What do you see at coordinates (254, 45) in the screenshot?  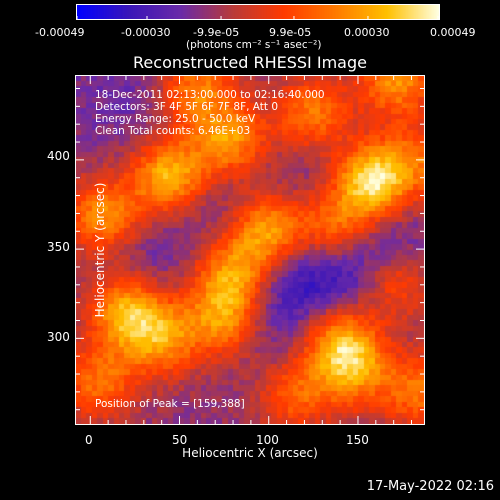 I see `colorbar-unit-label: (photons cm⁻² s⁻¹ asec⁻²)` at bounding box center [254, 45].